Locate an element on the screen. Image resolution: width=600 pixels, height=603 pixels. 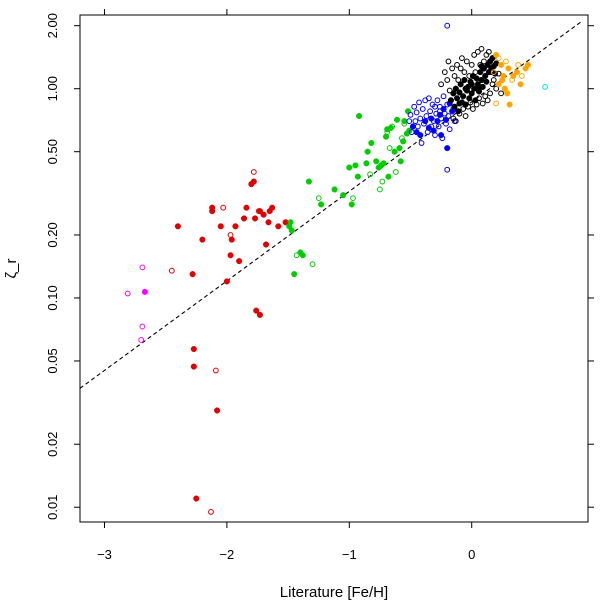
x-tick-label: 0 is located at coordinates (471, 554).